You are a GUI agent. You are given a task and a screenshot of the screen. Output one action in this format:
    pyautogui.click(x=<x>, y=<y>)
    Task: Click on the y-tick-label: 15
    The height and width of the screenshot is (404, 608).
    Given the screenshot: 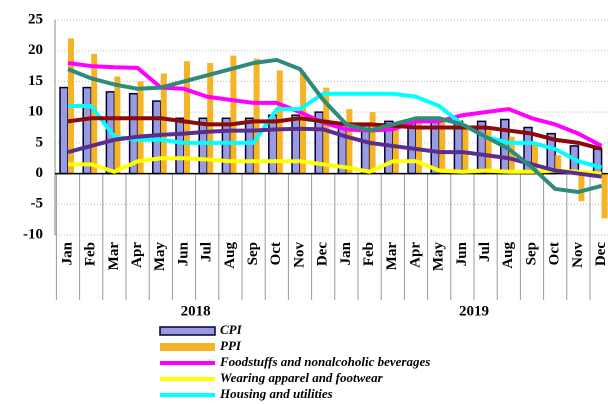 What is the action you would take?
    pyautogui.click(x=35, y=81)
    